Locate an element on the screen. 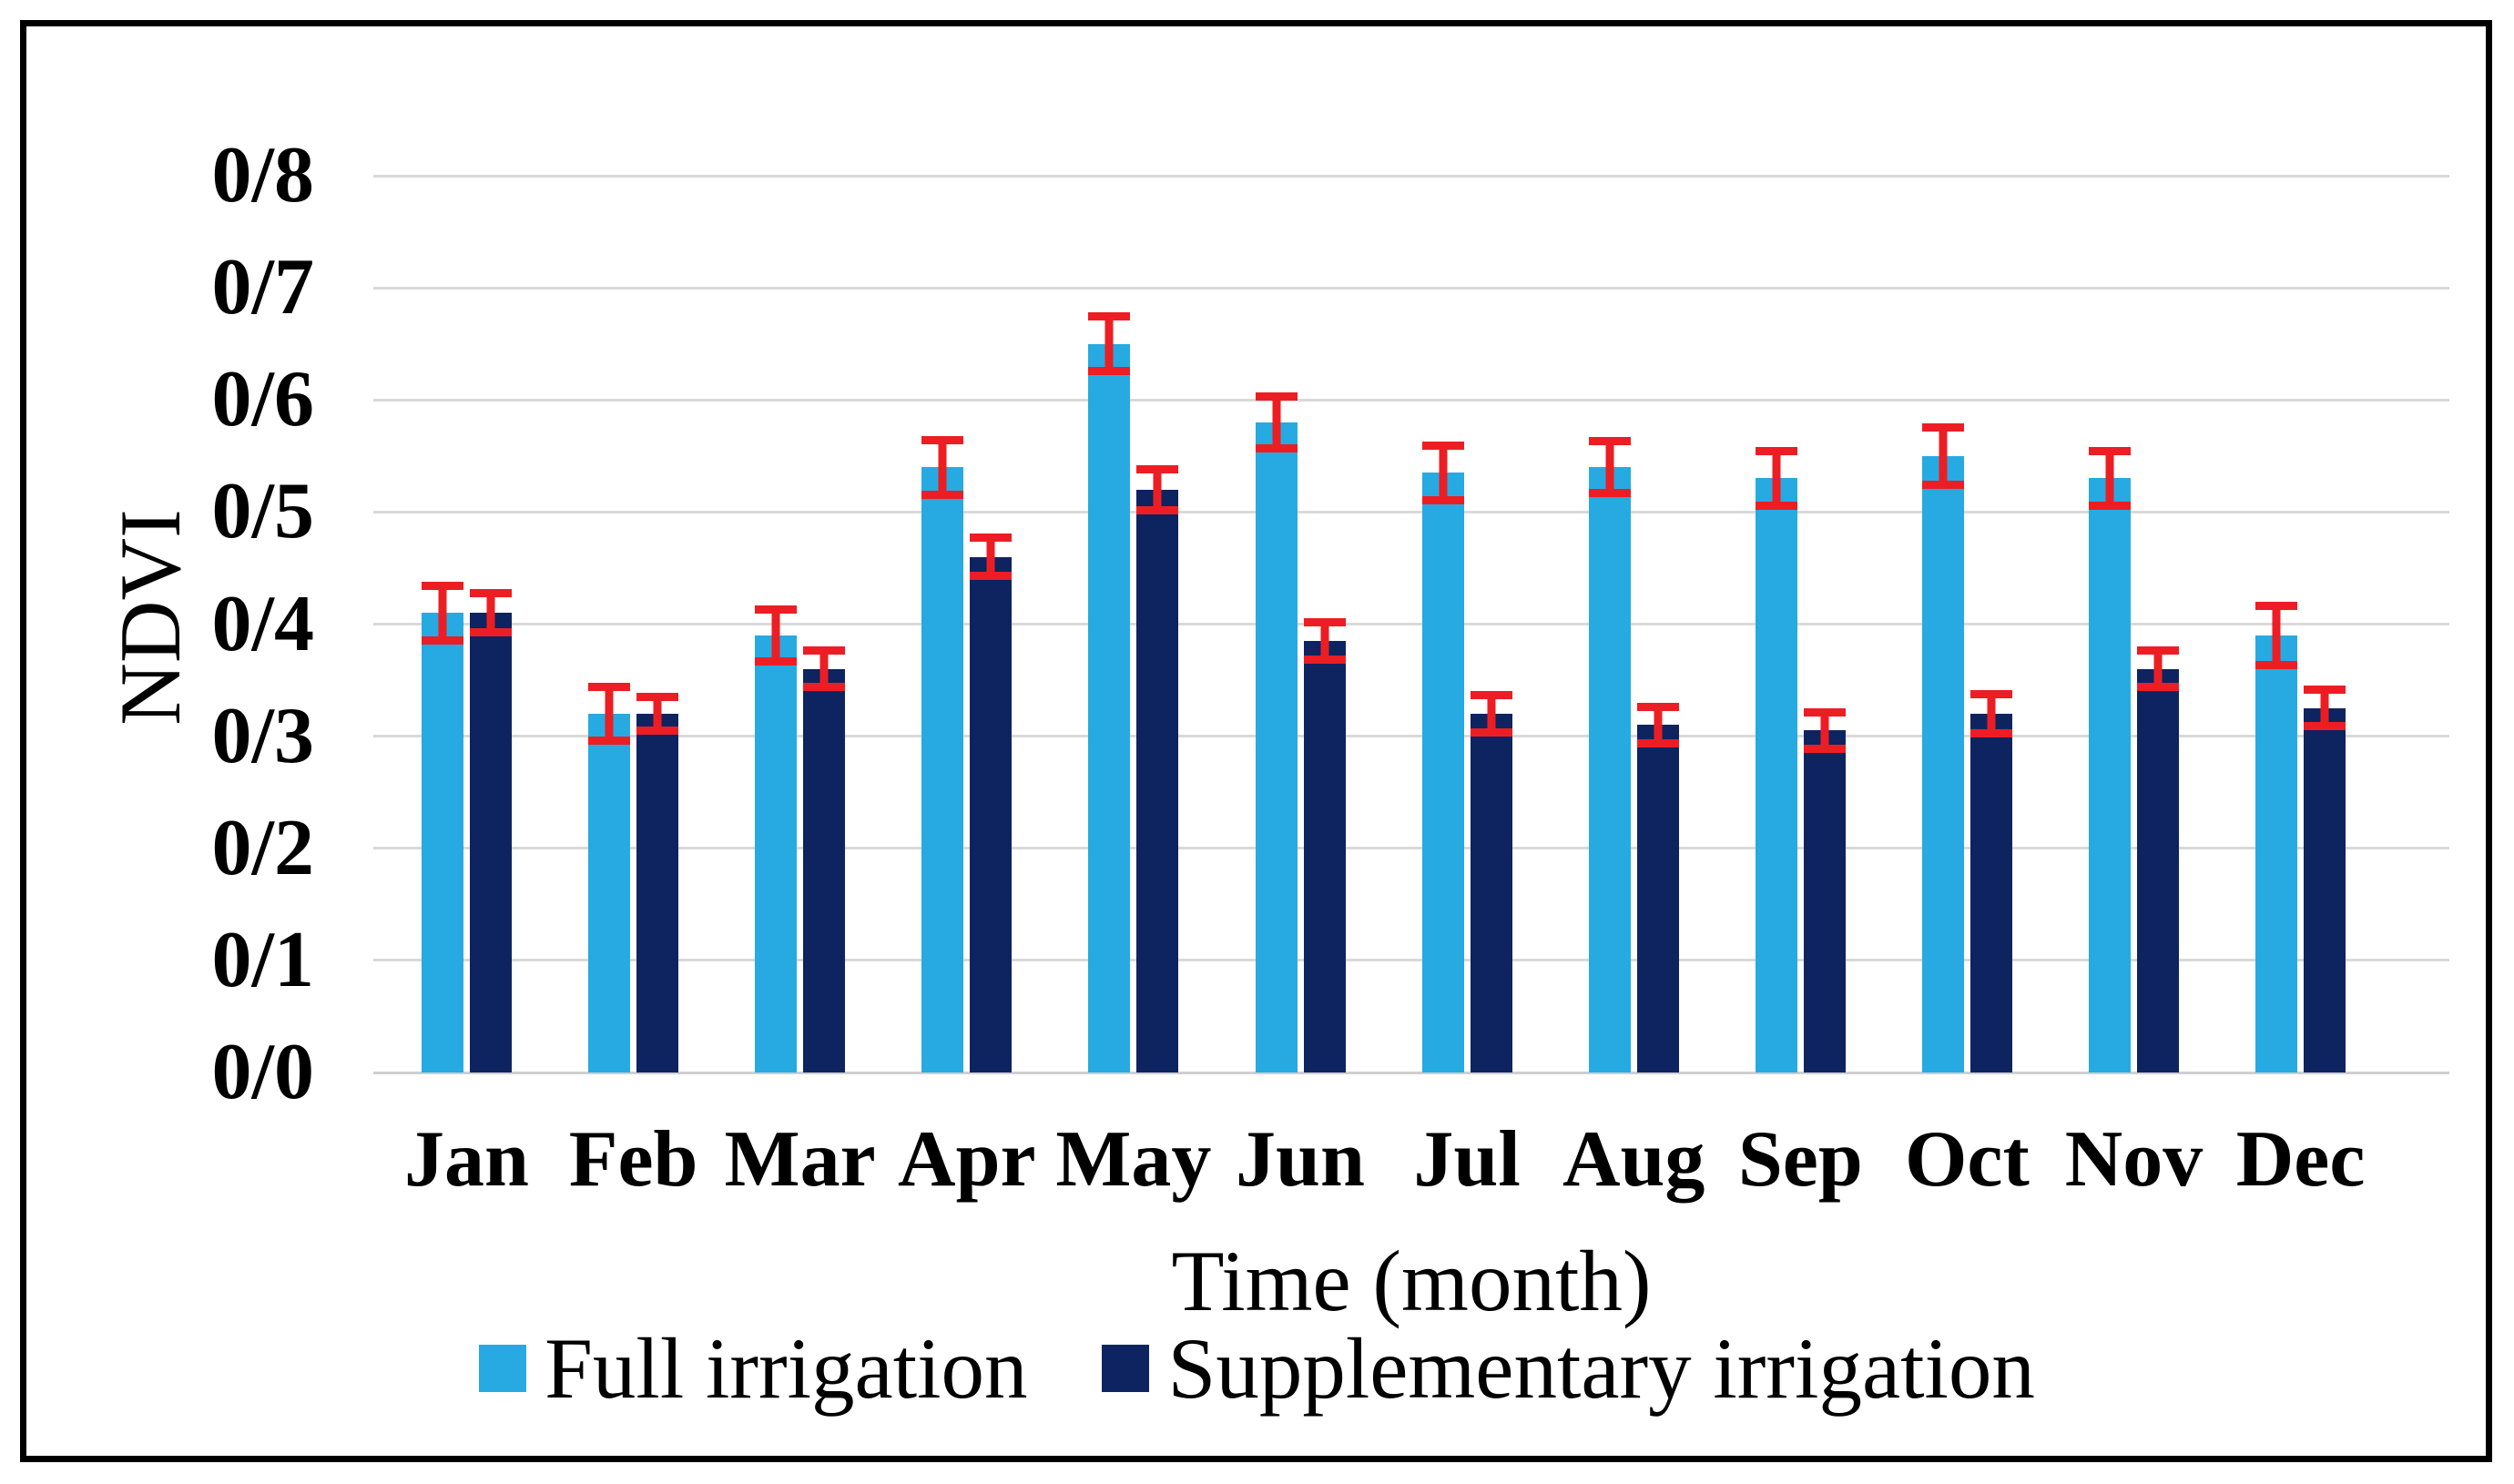 The image size is (2514, 1484). y-tick-label: 0/1 is located at coordinates (262, 959).